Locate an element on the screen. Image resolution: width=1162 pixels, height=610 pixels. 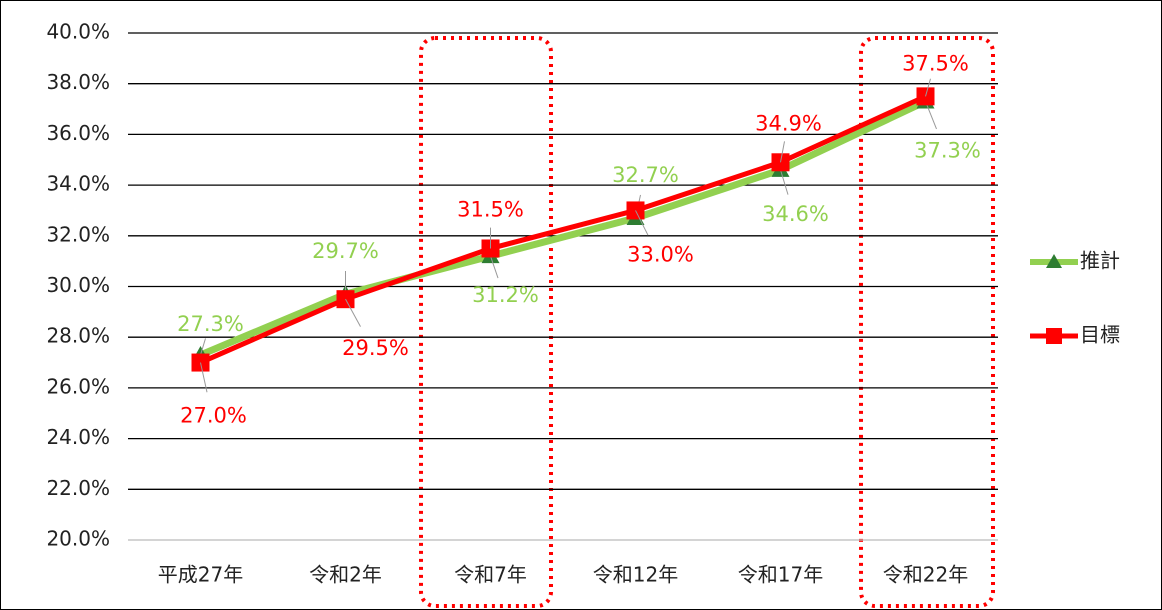
data-label: 34.9% is located at coordinates (788, 123).